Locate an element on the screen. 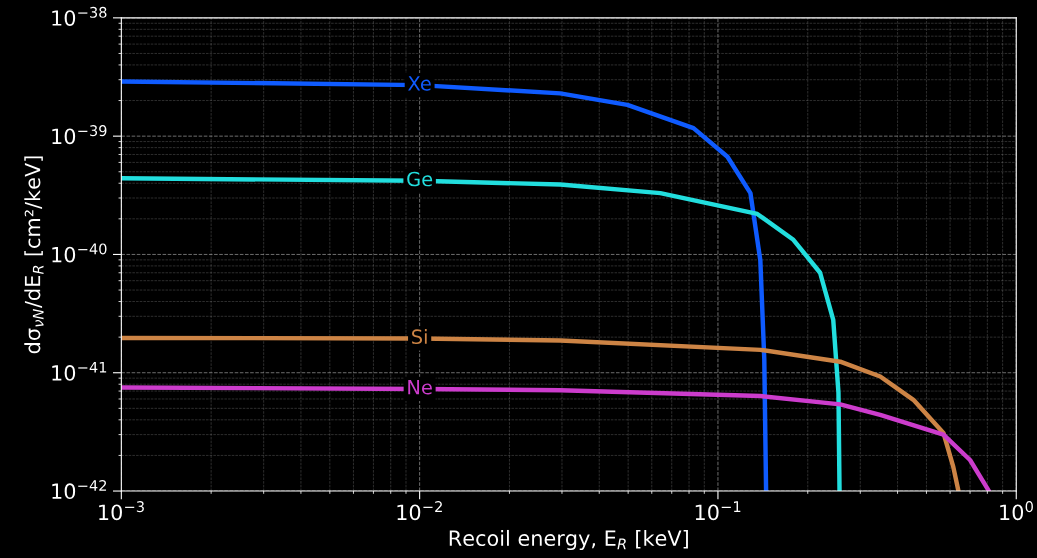 This screenshot has height=558, width=1037. y-axis-title: dσ$_{νN}$/dE$_{R}$ [cm²/keV] is located at coordinates (34, 255).